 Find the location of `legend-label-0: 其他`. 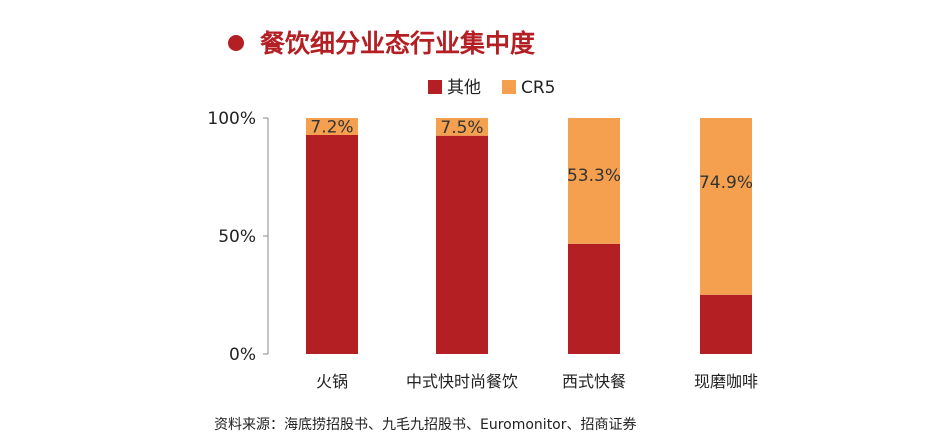

legend-label-0: 其他 is located at coordinates (464, 88).